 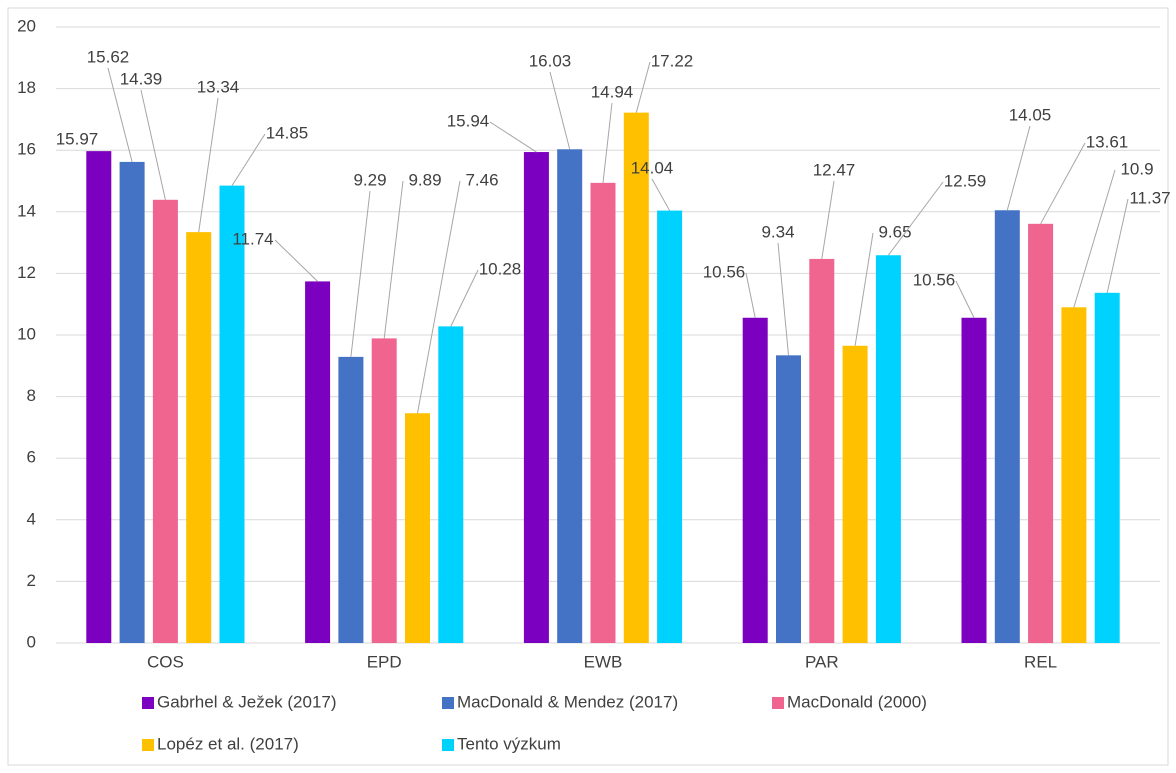 I want to click on x-tick-label: EPD, so click(x=384, y=661).